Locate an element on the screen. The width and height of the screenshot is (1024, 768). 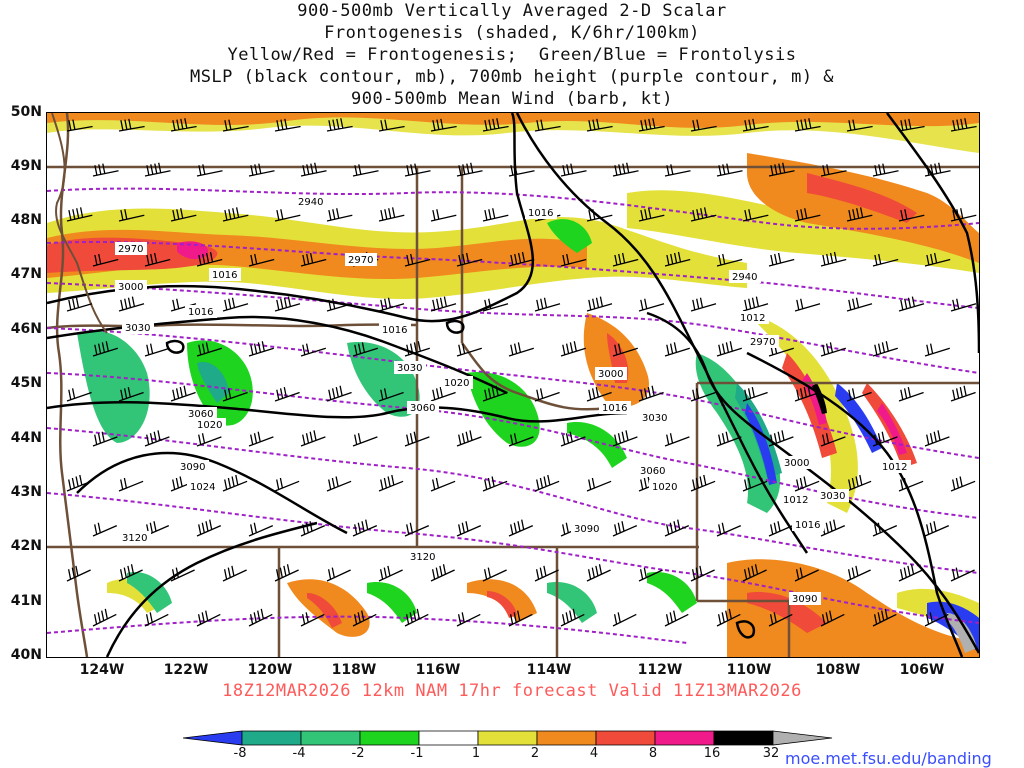
lat-label-40n: 40N is located at coordinates (26, 655).